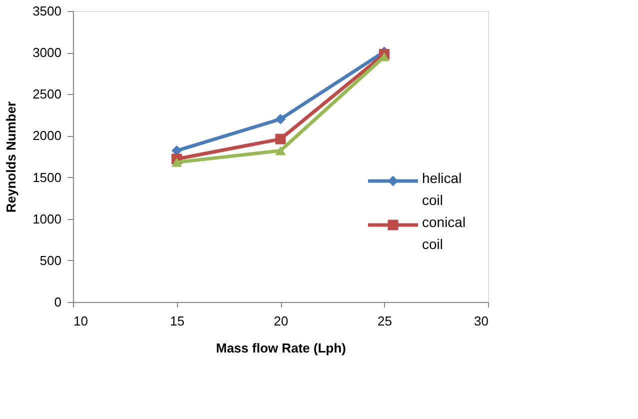 The image size is (638, 419). I want to click on x-axis-title: Mass flow Rate (Lph), so click(281, 348).